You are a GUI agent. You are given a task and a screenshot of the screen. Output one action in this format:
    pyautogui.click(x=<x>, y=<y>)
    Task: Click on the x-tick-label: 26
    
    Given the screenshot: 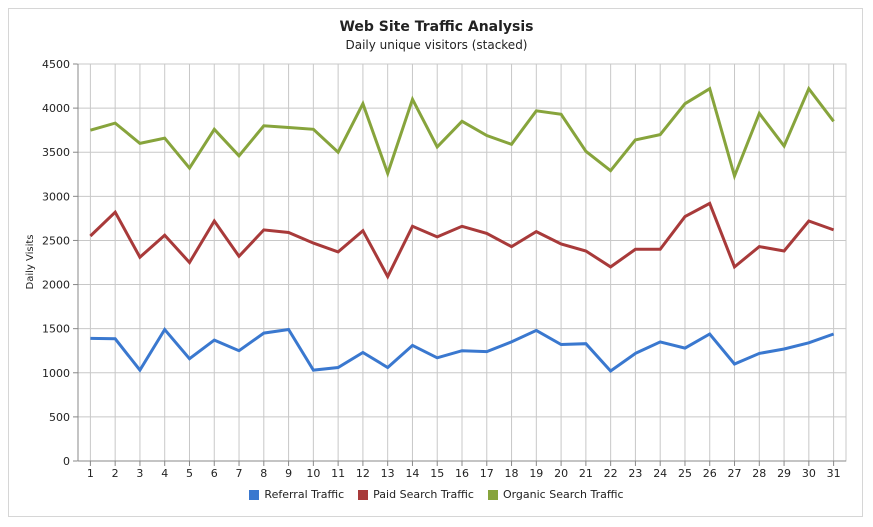 What is the action you would take?
    pyautogui.click(x=710, y=473)
    